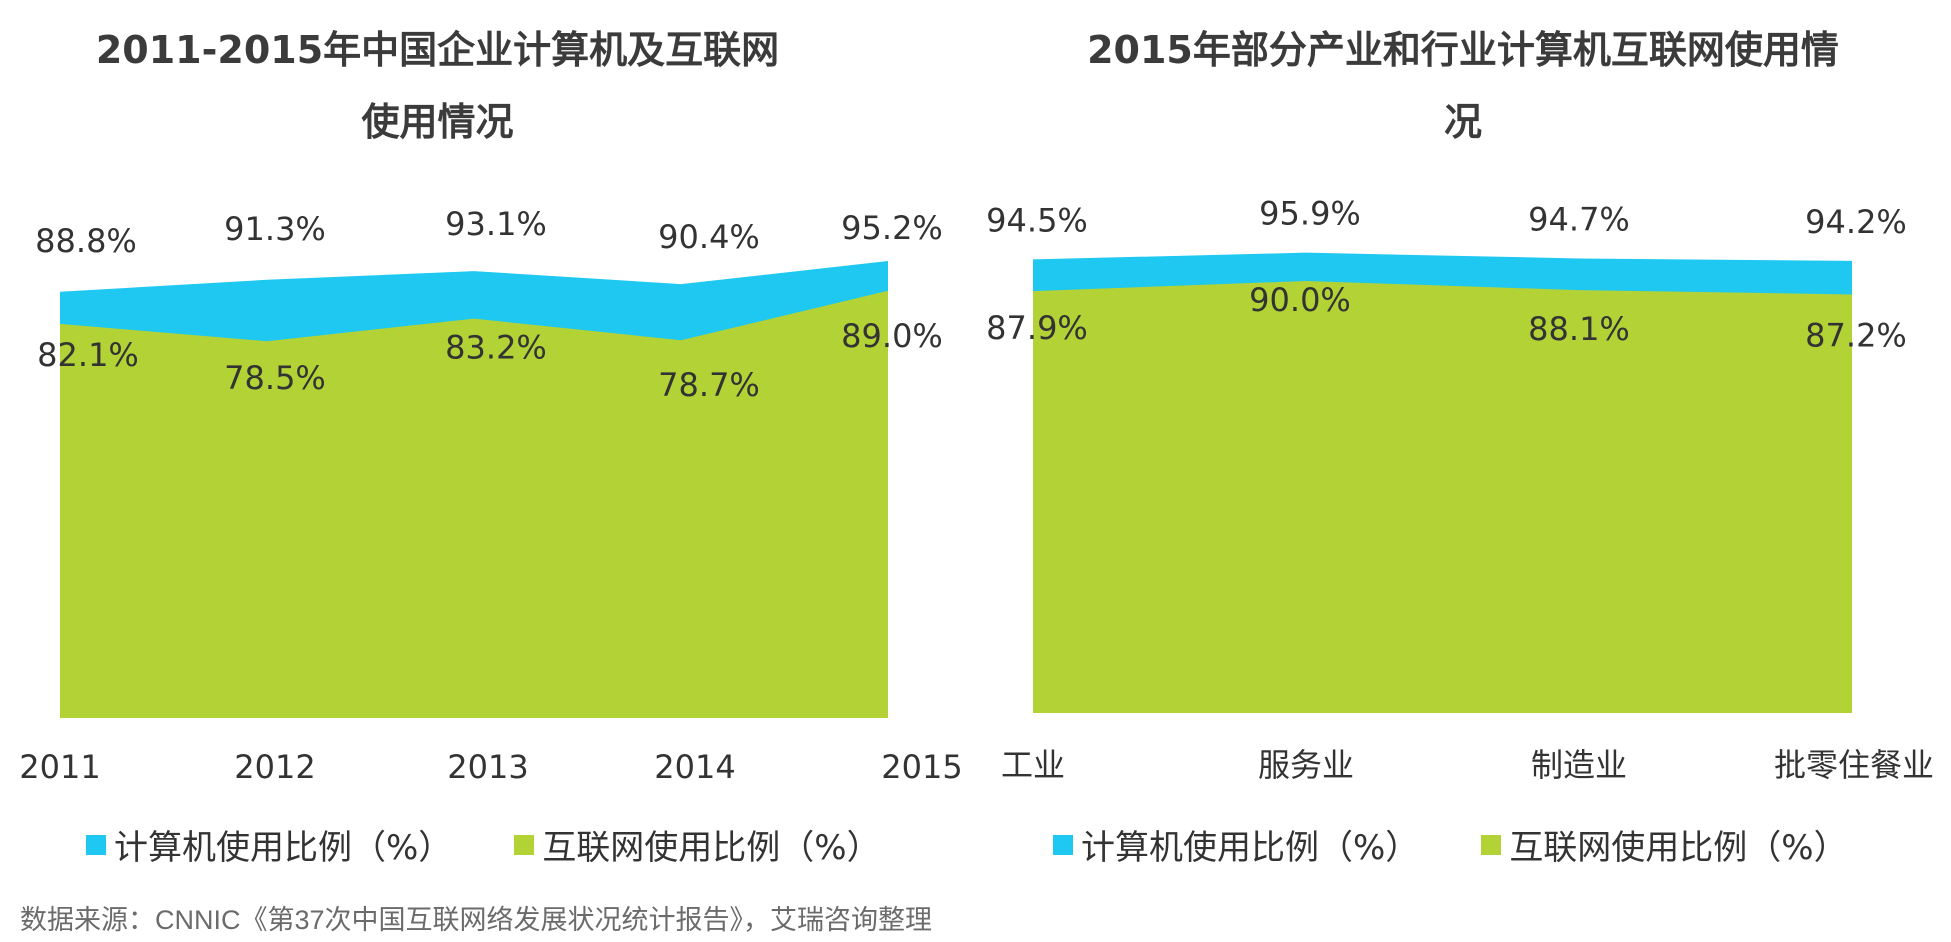  What do you see at coordinates (694, 767) in the screenshot?
I see `category-label: 2014` at bounding box center [694, 767].